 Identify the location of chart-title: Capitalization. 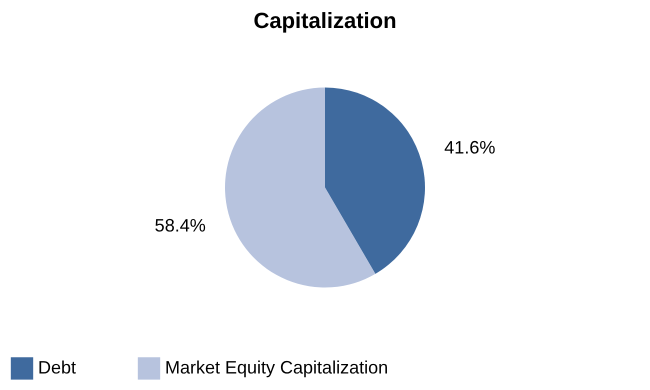
(325, 20).